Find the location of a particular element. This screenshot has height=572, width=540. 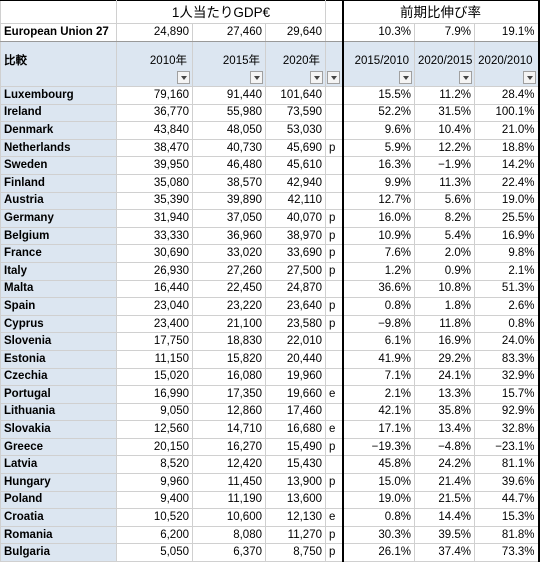

cell: 81.8% is located at coordinates (506, 535).